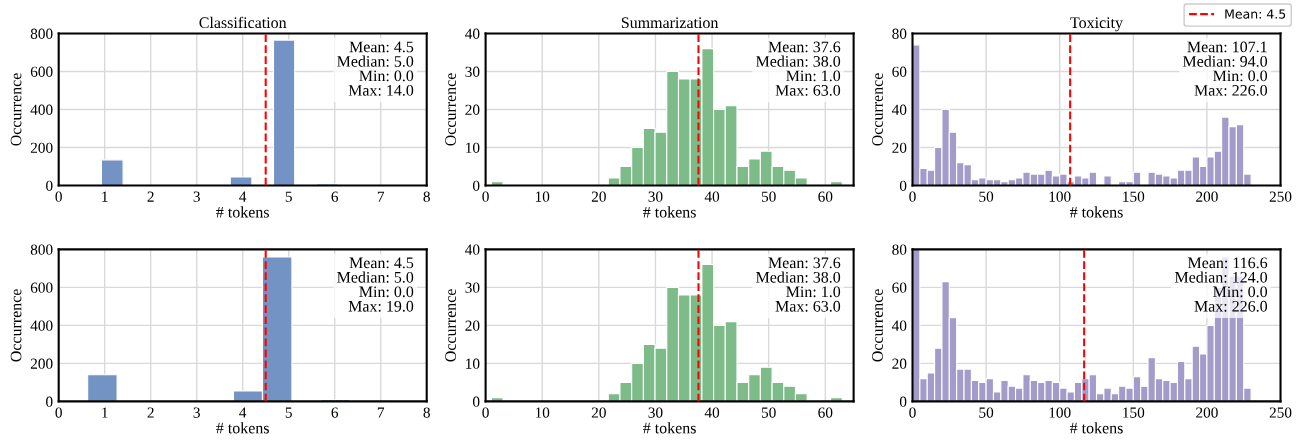 Image resolution: width=1304 pixels, height=446 pixels. I want to click on annotation: Mean: 4.5 Median: 5.0 Min: 0.0 Max: 14.0, so click(375, 68).